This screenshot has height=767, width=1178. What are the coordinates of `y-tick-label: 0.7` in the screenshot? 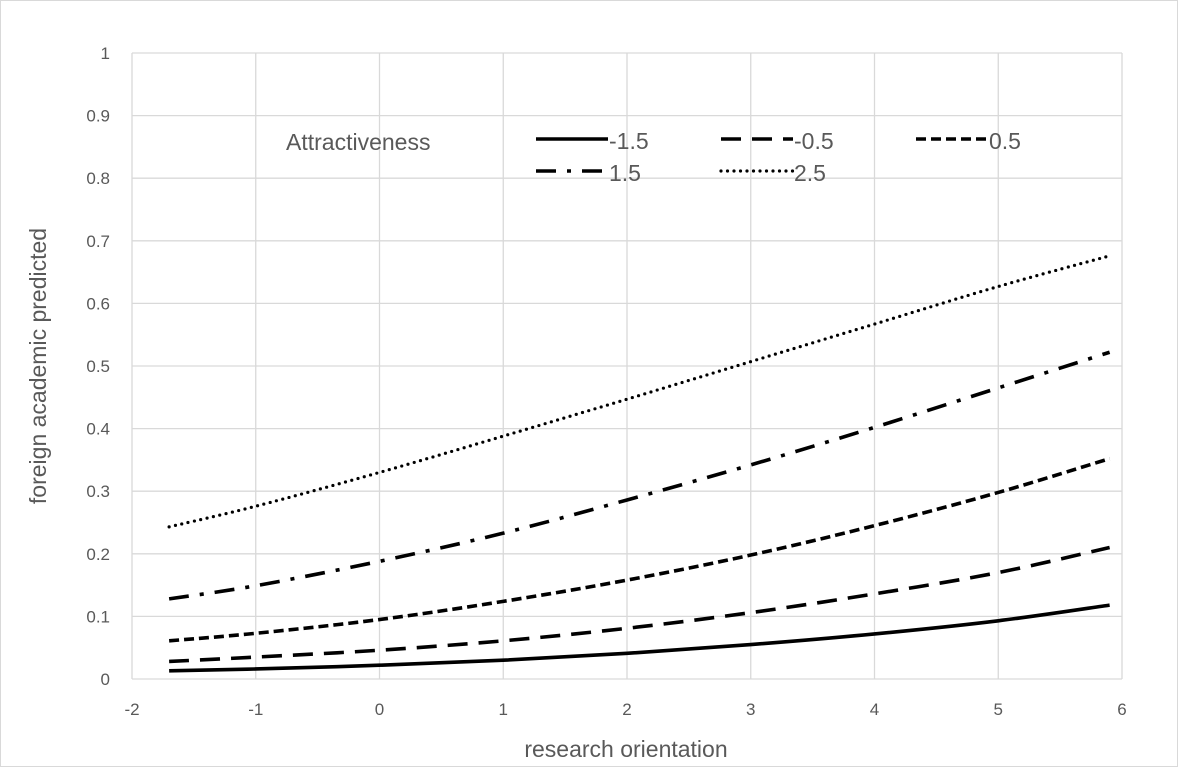 It's located at (98, 241).